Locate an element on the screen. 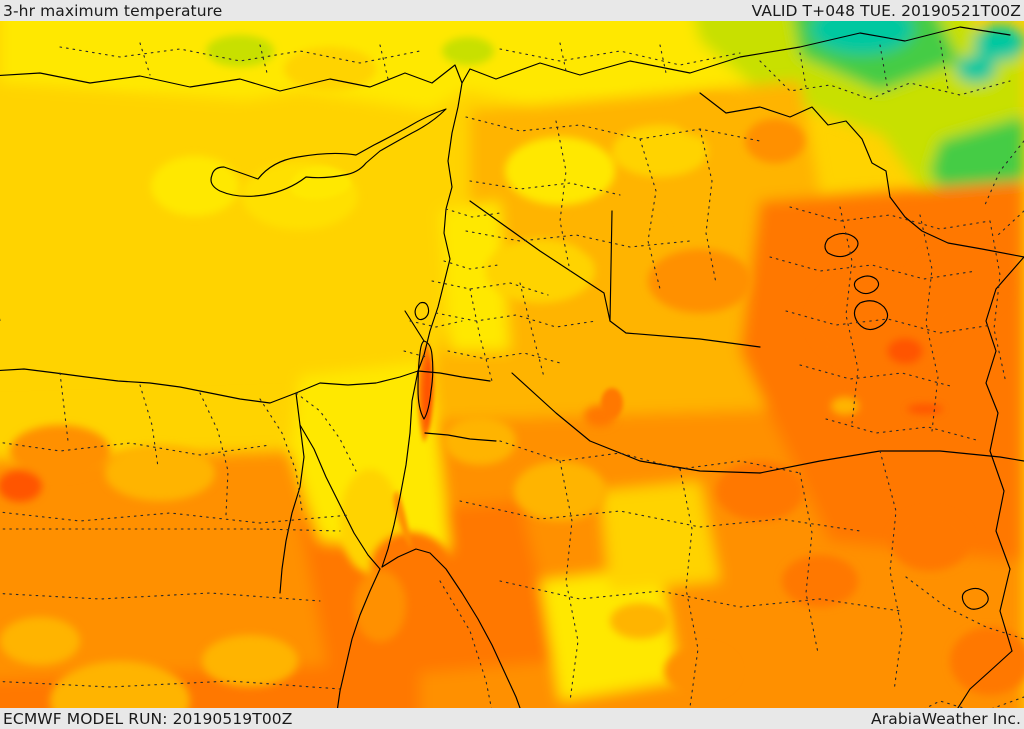 Image resolution: width=1024 pixels, height=729 pixels. forecast-valid-label: VALID T+048 TUE. 20190521T00Z is located at coordinates (886, 10).